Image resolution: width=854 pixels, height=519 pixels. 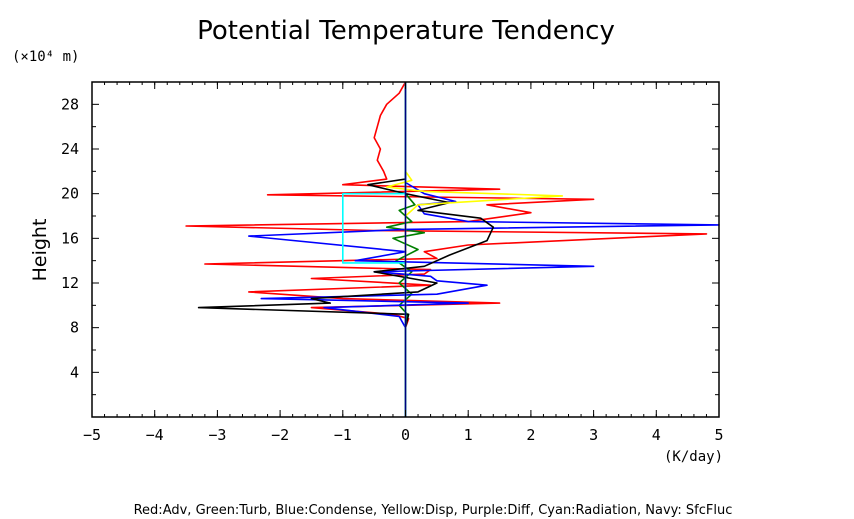 What do you see at coordinates (217, 435) in the screenshot?
I see `x-tick-label: −3` at bounding box center [217, 435].